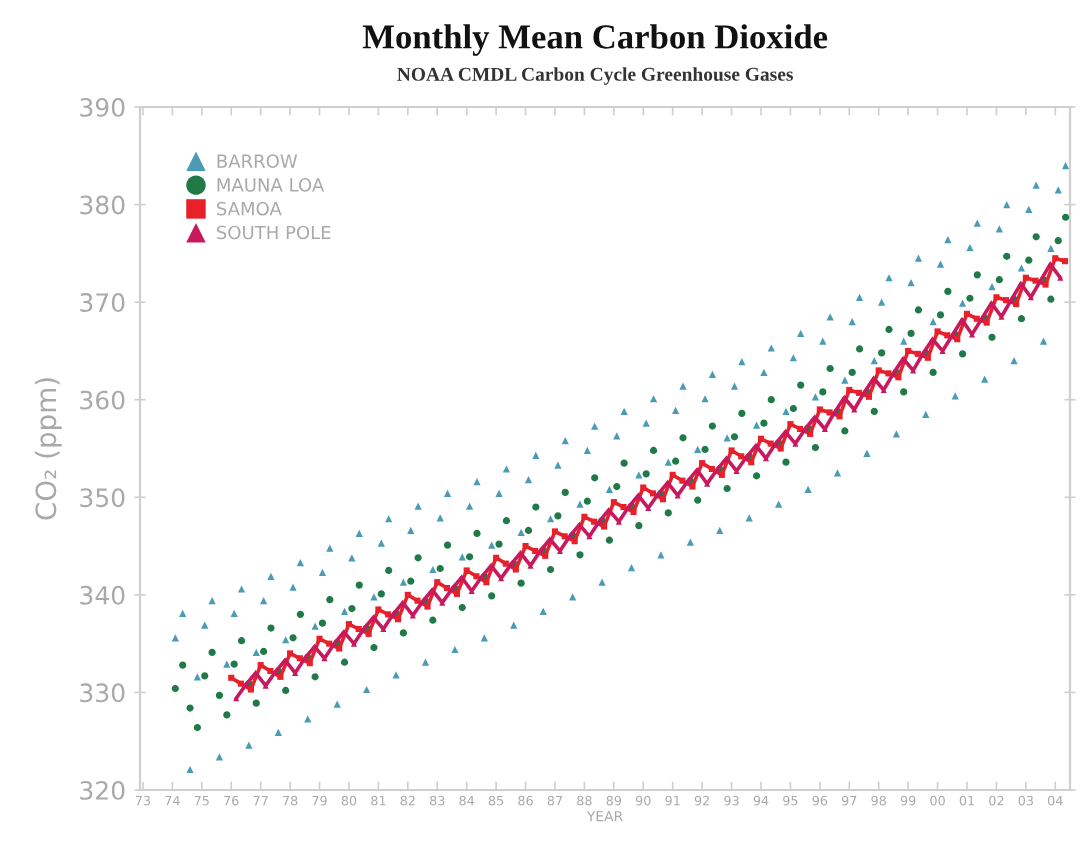  I want to click on y-tick-label: 370, so click(102, 302).